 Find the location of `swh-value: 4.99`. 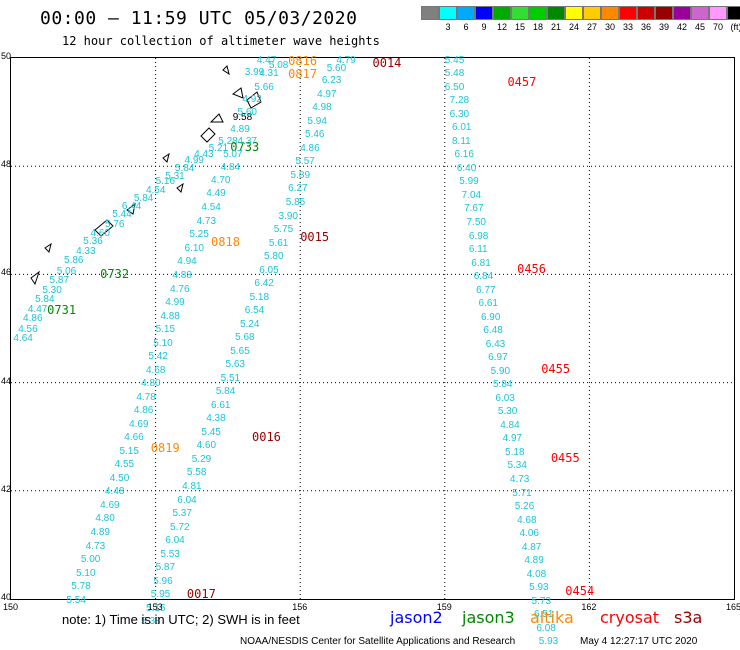

swh-value: 4.99 is located at coordinates (194, 160).